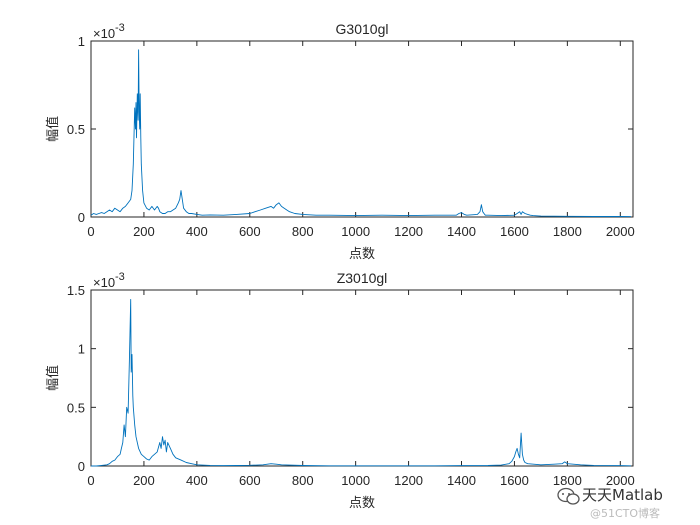  Describe the element at coordinates (362, 278) in the screenshot. I see `chart-title: Z3010gl` at that location.